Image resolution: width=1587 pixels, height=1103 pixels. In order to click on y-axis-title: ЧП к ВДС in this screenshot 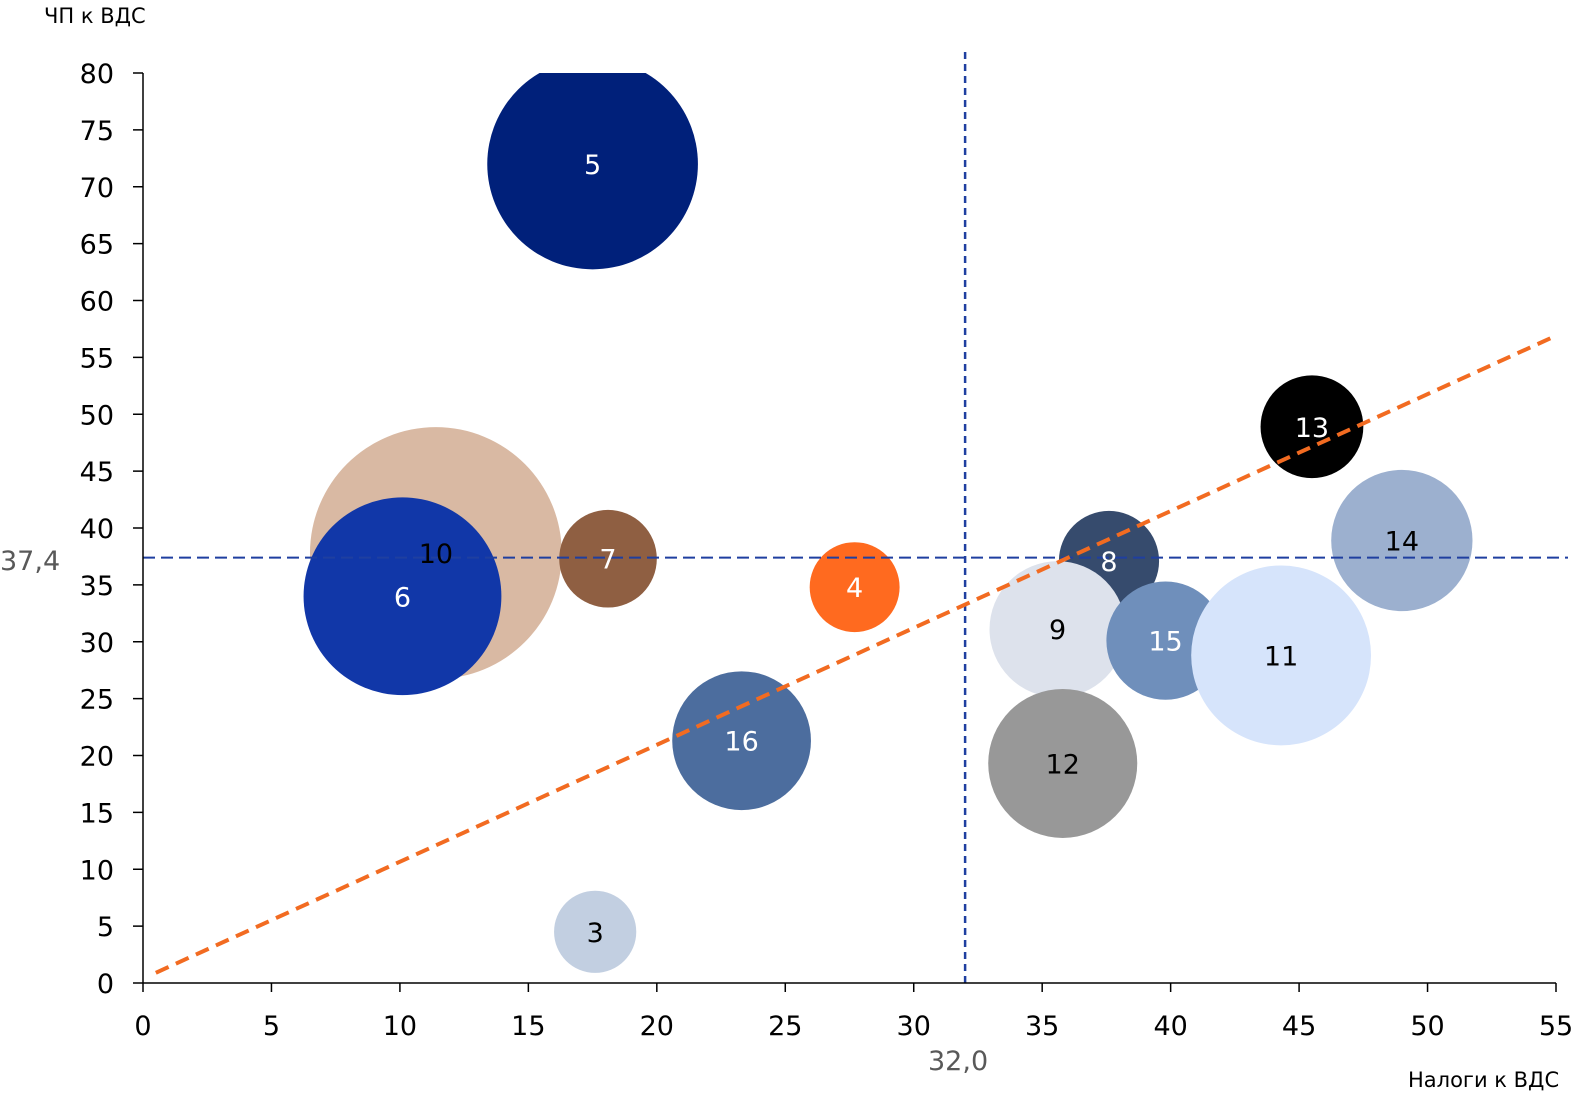, I will do `click(95, 16)`.